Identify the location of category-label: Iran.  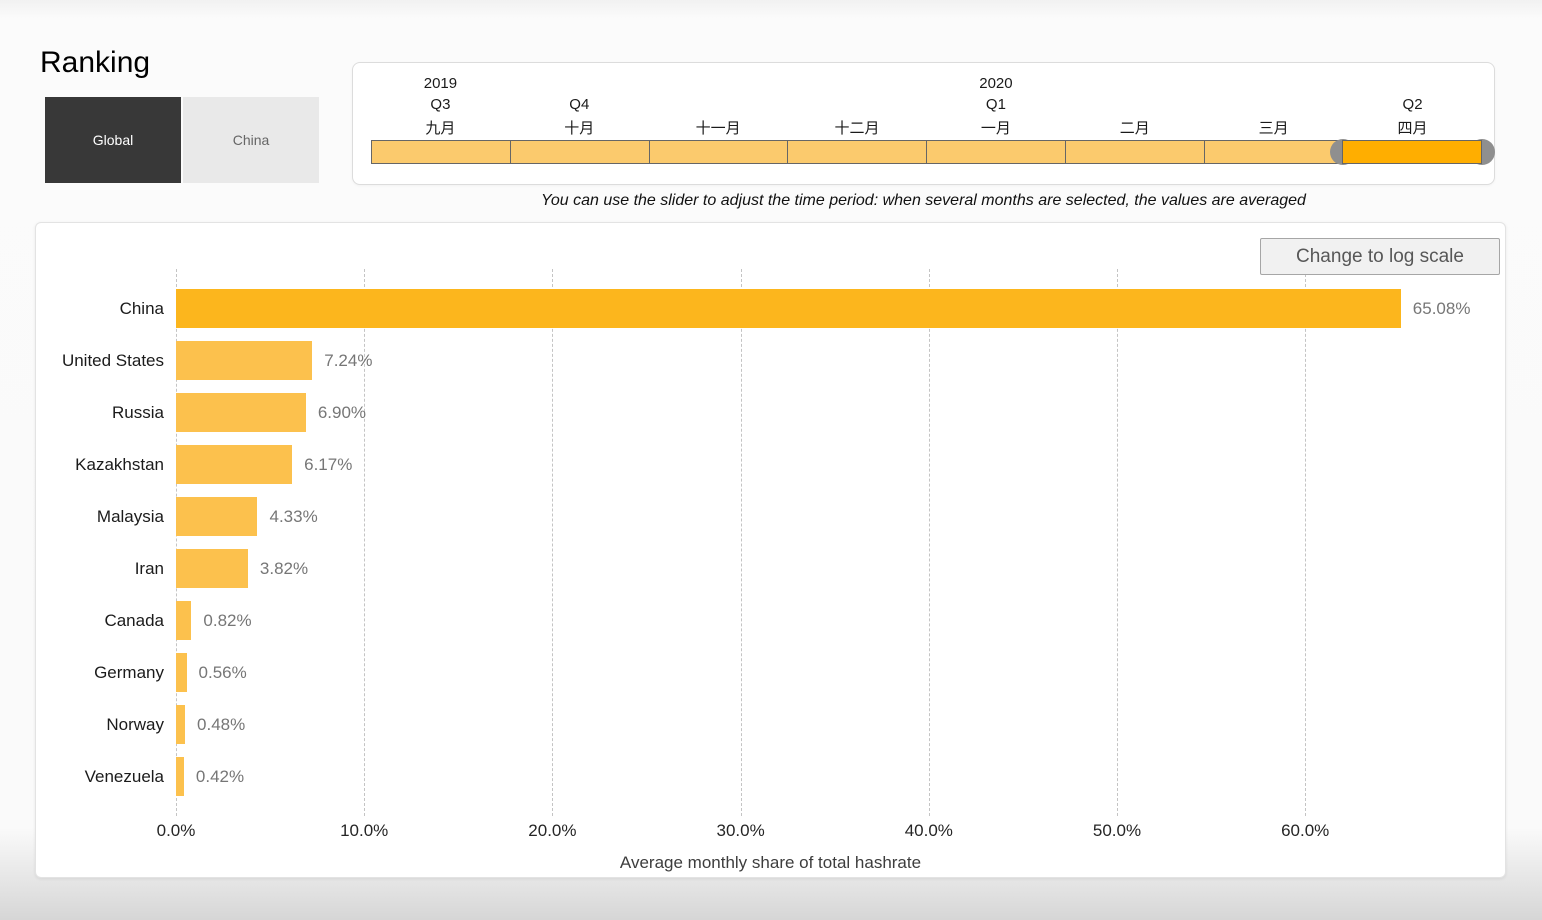
(149, 568).